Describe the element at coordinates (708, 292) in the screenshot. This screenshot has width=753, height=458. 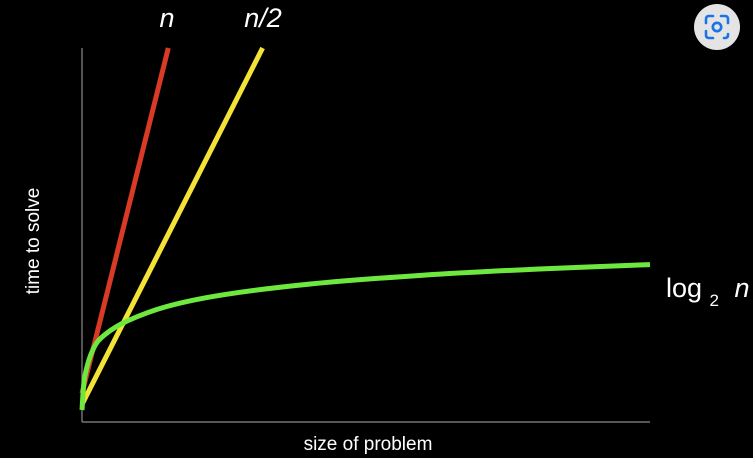
I see `series-label-log2-n: log 2 n` at that location.